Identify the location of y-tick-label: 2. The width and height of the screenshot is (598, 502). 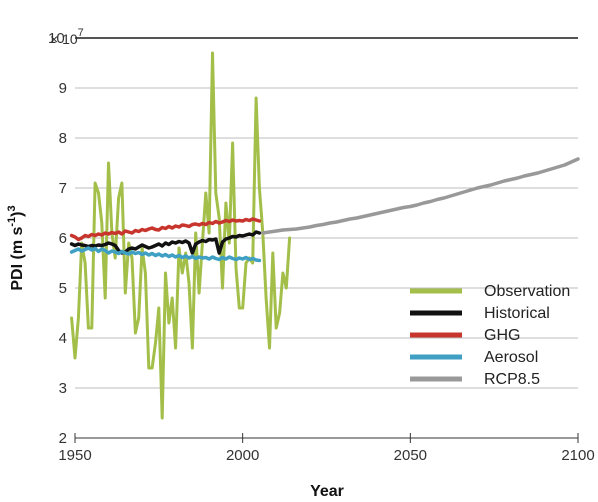
(63, 438).